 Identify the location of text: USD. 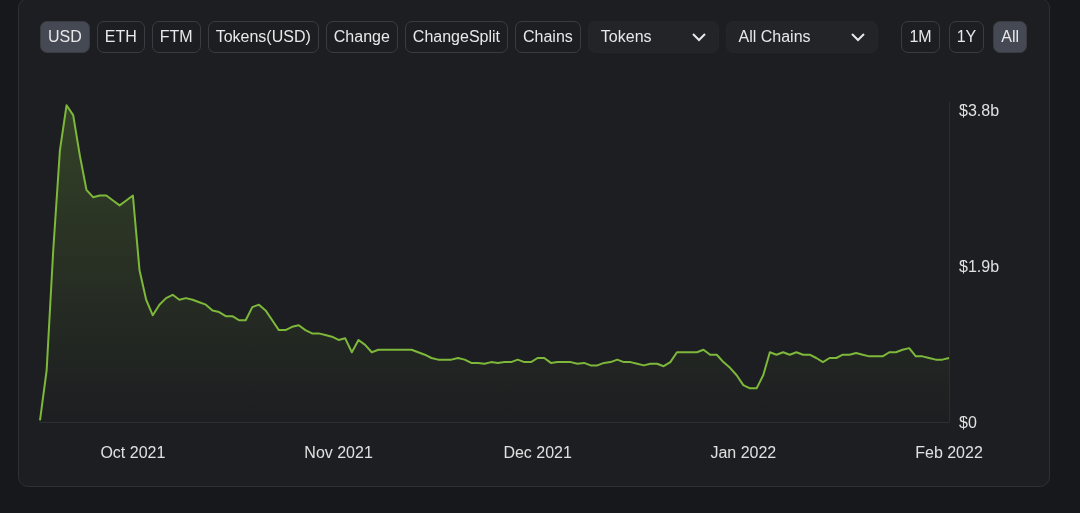
(65, 37).